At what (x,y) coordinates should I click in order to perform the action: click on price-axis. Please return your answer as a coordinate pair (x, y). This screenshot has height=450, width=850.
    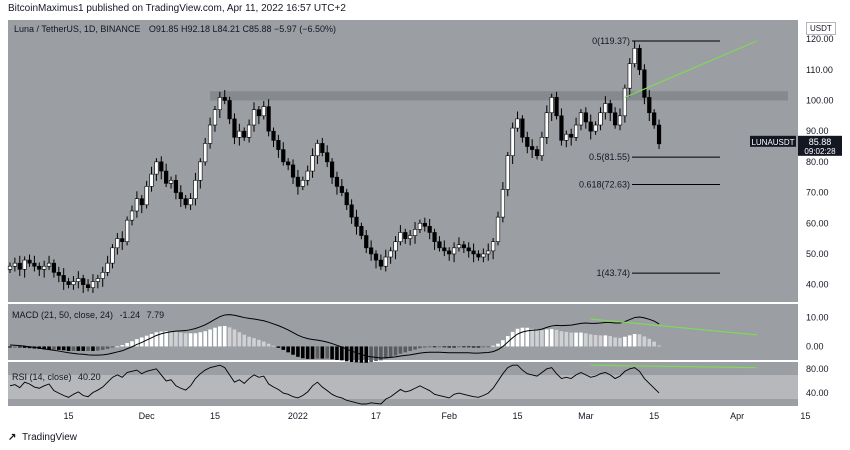
    Looking at the image, I should click on (820, 213).